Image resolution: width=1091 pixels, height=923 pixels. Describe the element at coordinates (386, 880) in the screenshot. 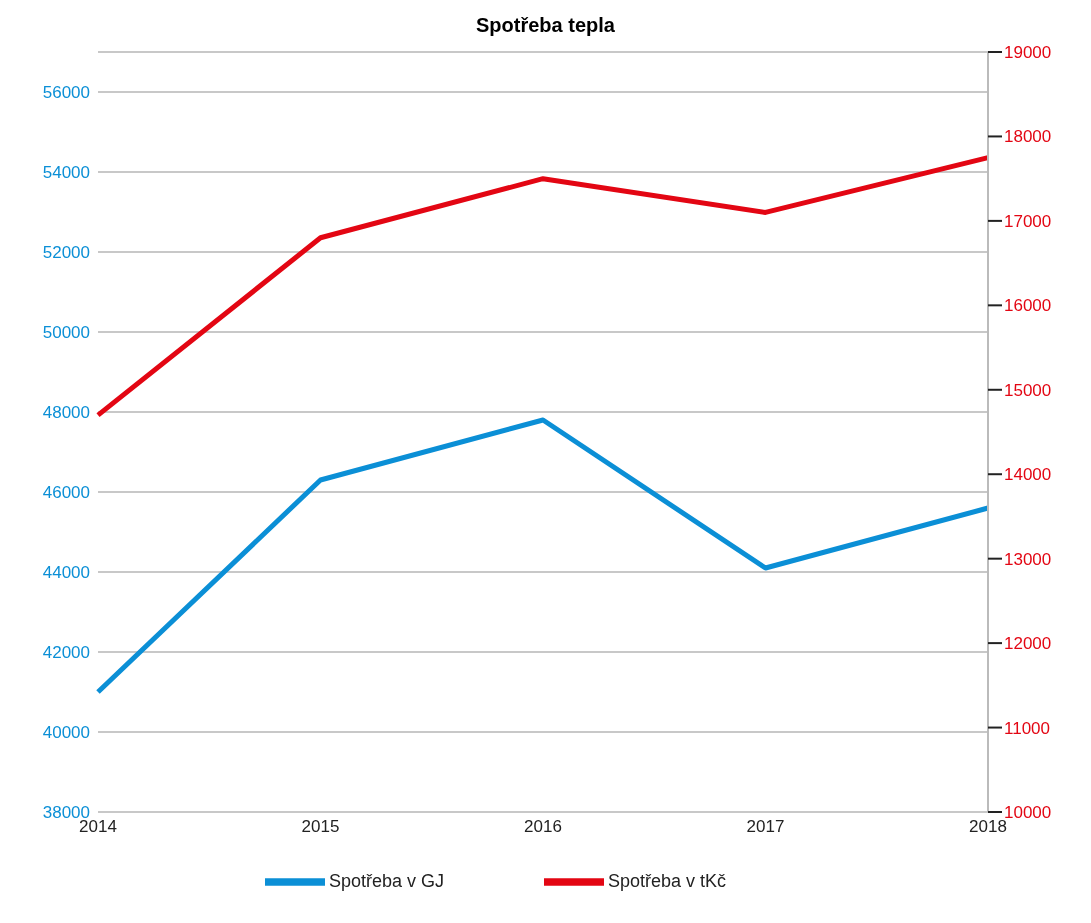

I see `legend-label: Spotřeba v GJ` at that location.